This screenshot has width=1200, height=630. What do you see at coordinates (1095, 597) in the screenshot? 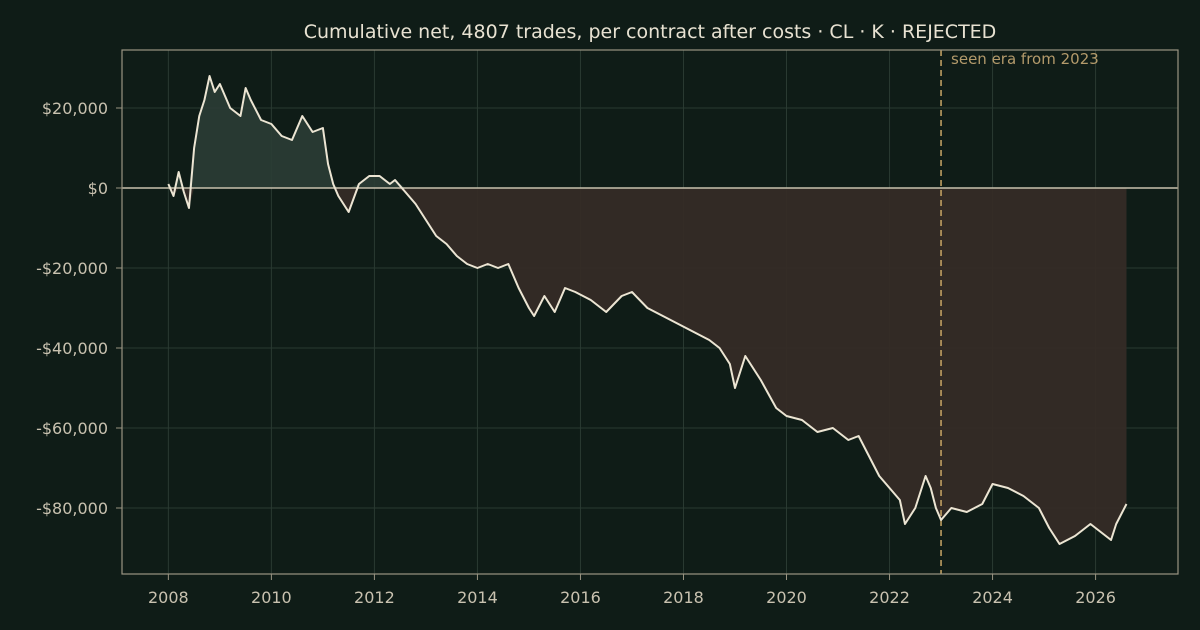
I see `x-tick-label: 2026` at bounding box center [1095, 597].